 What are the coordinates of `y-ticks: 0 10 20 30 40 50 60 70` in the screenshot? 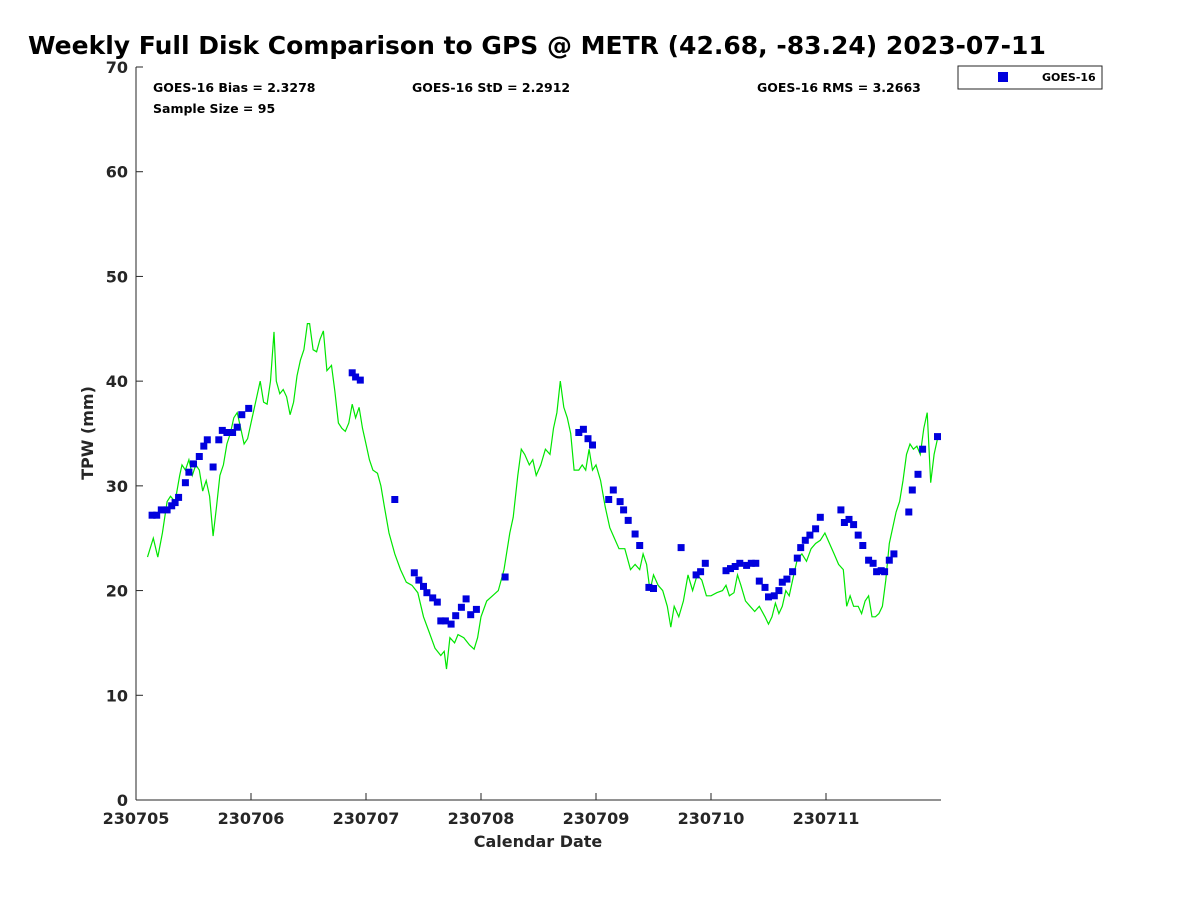 It's located at (124, 434).